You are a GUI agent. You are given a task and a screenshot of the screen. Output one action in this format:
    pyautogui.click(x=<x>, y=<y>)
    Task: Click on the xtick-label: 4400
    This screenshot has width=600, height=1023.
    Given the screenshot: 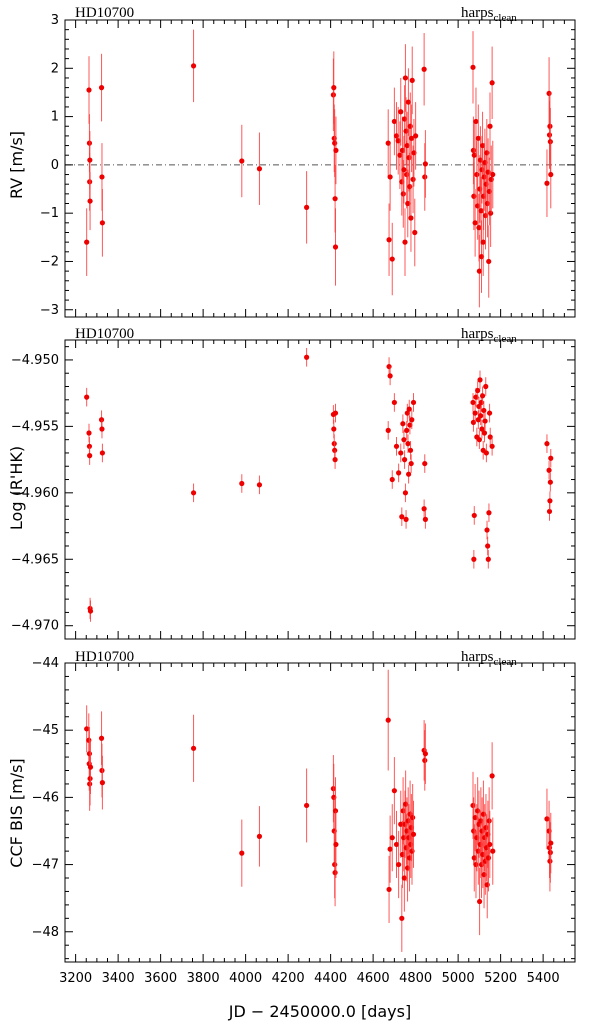 What is the action you would take?
    pyautogui.click(x=330, y=978)
    